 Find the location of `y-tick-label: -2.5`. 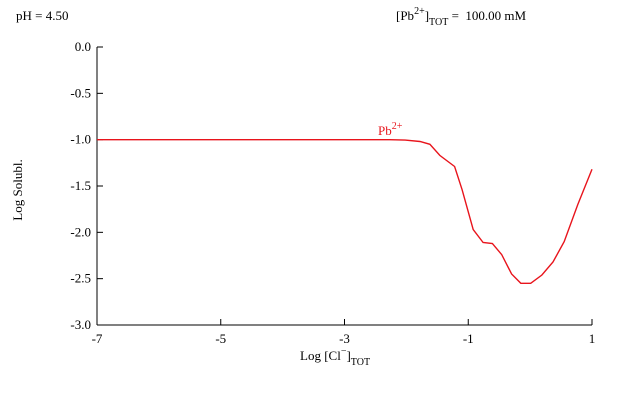

y-tick-label: -2.5 is located at coordinates (80, 278).